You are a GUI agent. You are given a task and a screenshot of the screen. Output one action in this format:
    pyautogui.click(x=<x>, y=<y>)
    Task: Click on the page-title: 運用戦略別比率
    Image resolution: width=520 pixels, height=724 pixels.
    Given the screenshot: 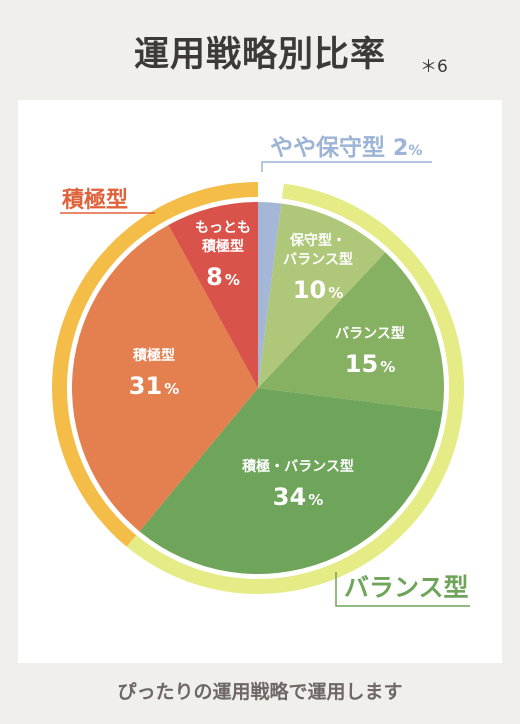 What is the action you would take?
    pyautogui.click(x=259, y=55)
    